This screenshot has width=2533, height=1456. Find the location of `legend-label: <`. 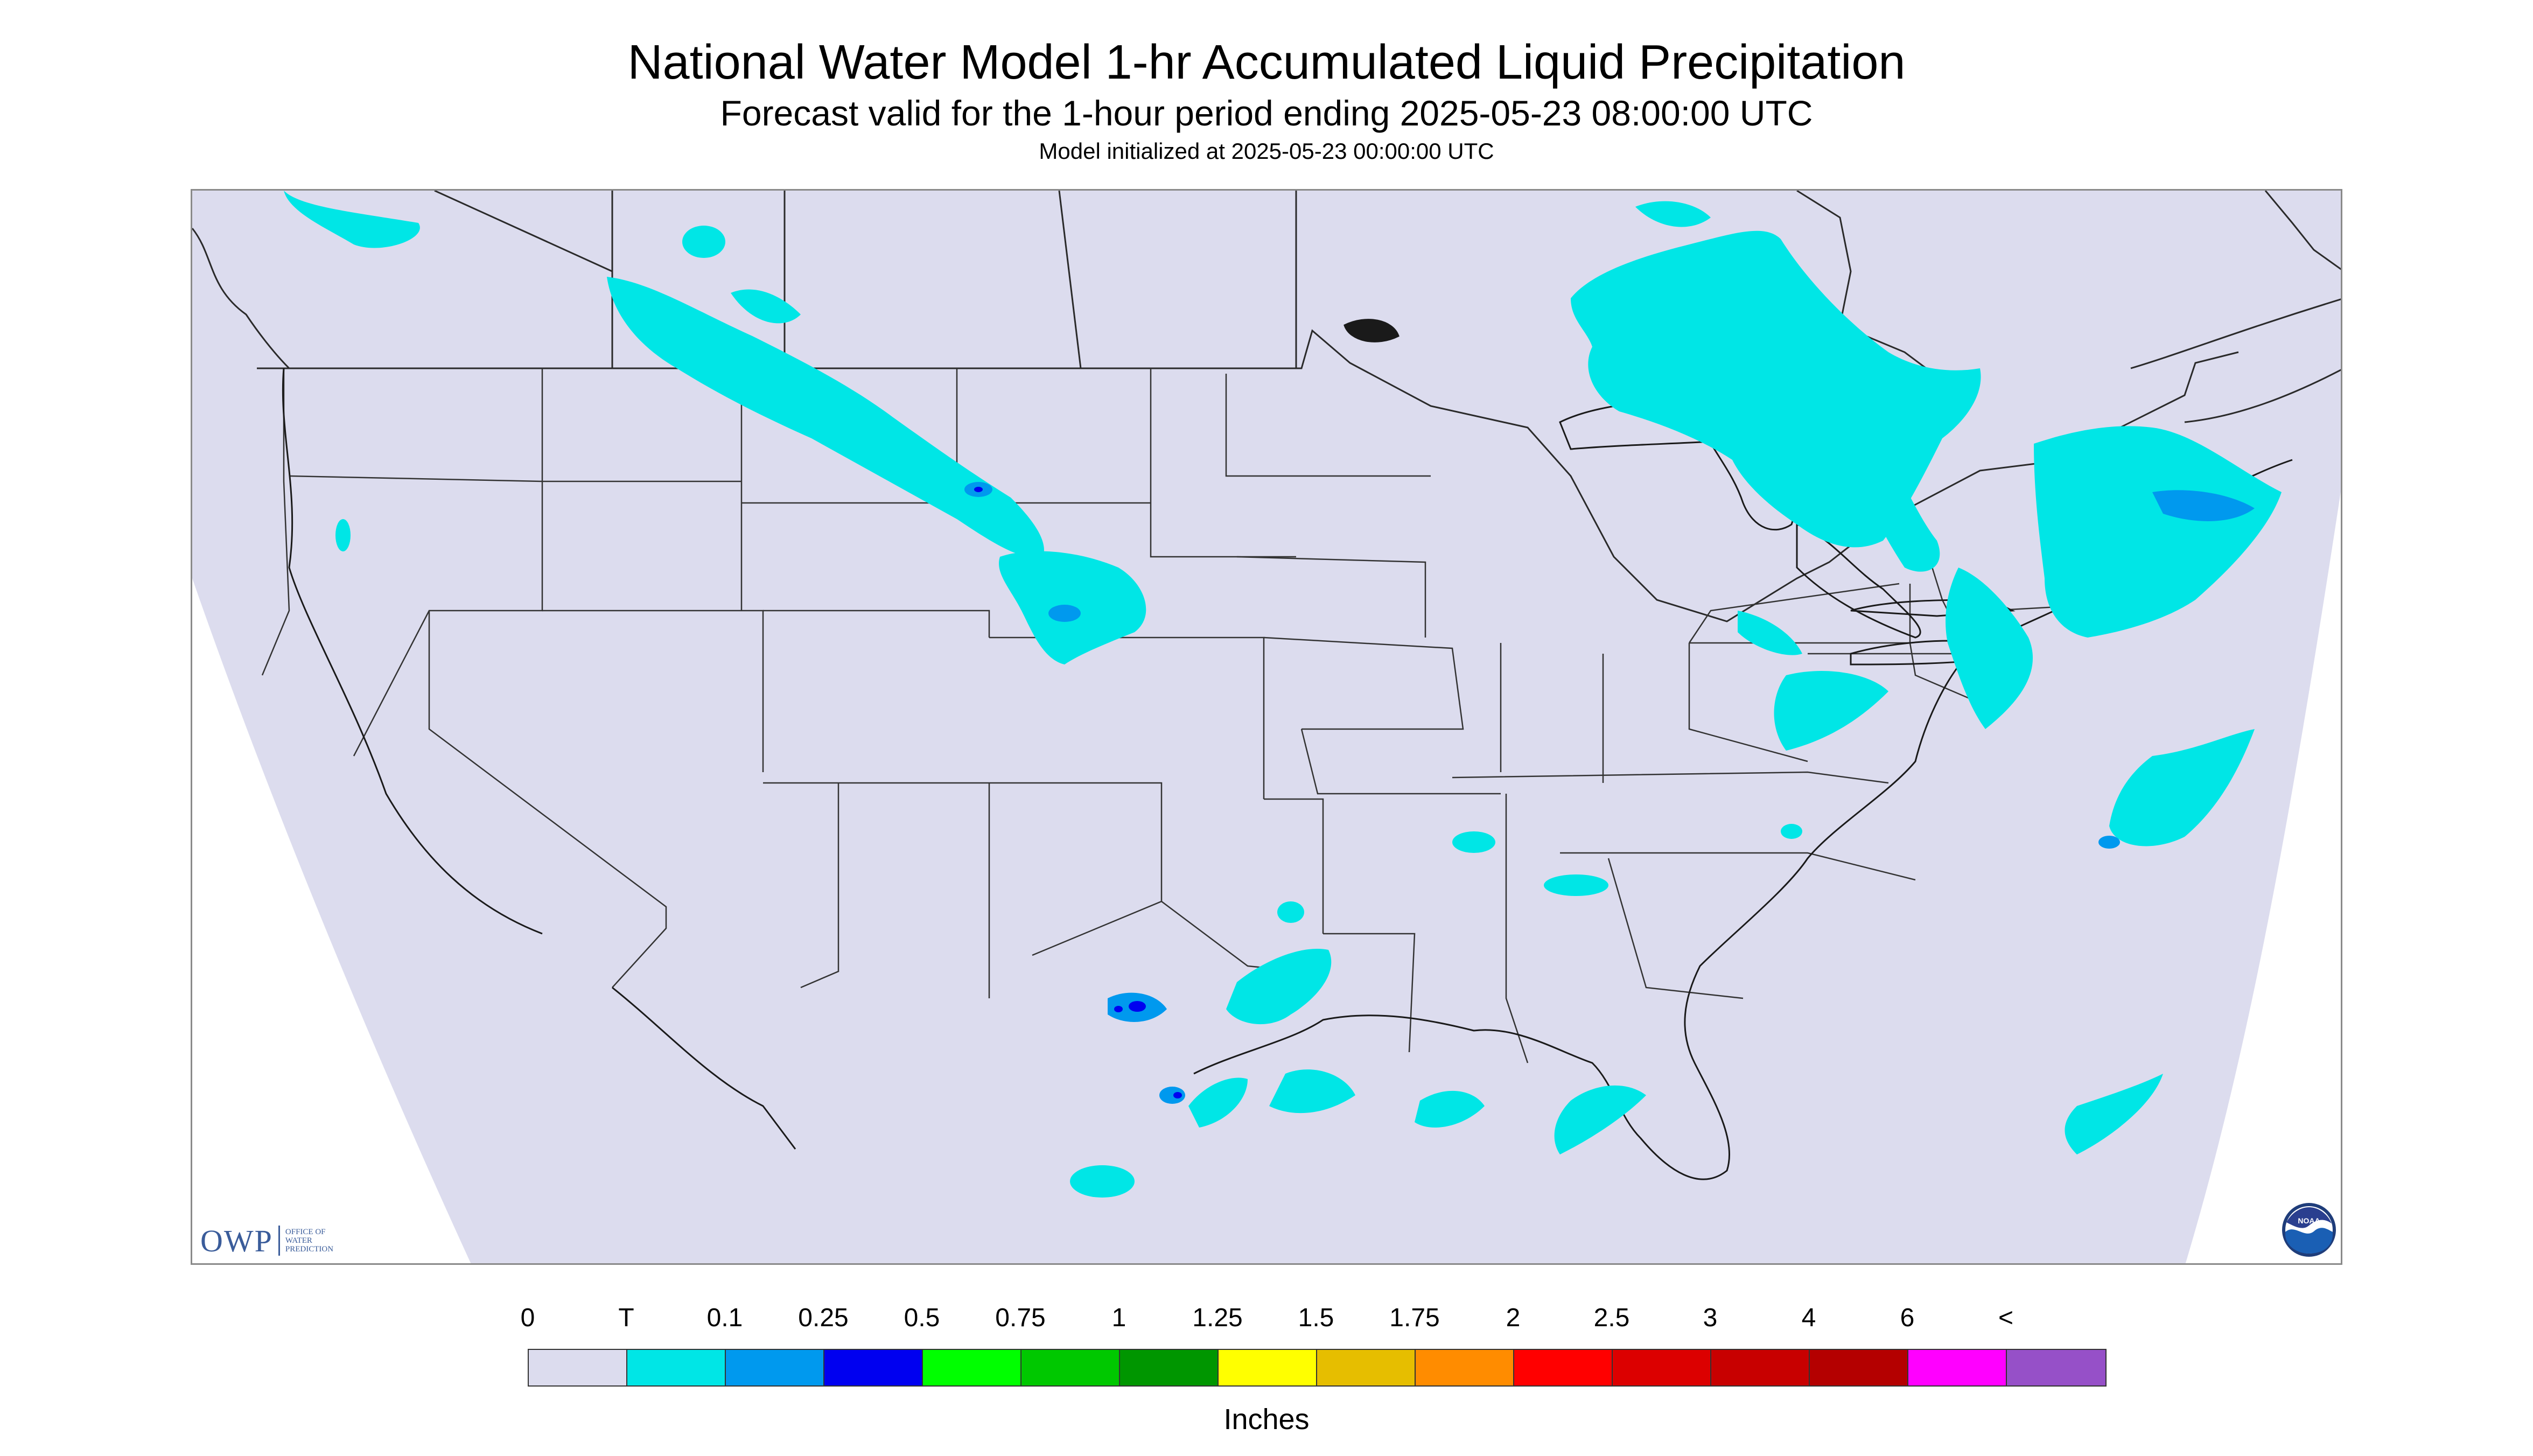

legend-label: < is located at coordinates (2006, 1318).